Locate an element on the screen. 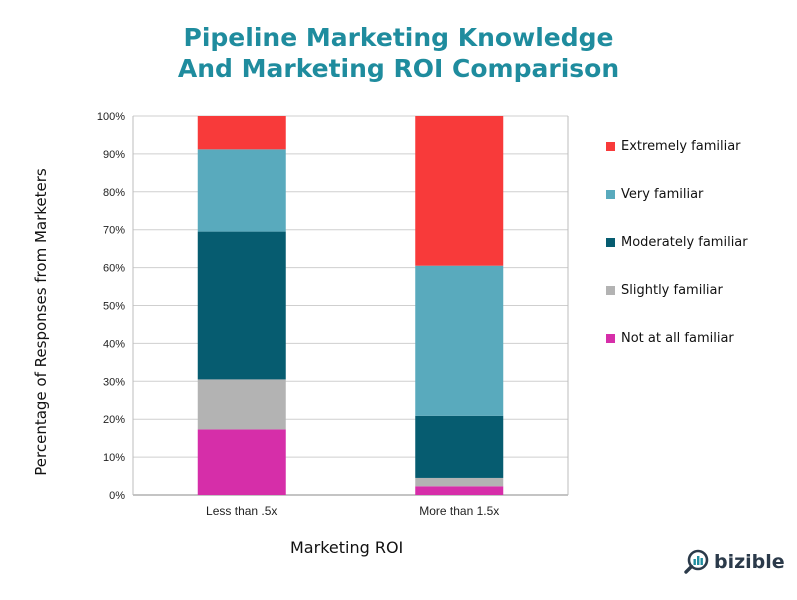 This screenshot has width=797, height=600. legend-label: Extremely familiar is located at coordinates (681, 146).